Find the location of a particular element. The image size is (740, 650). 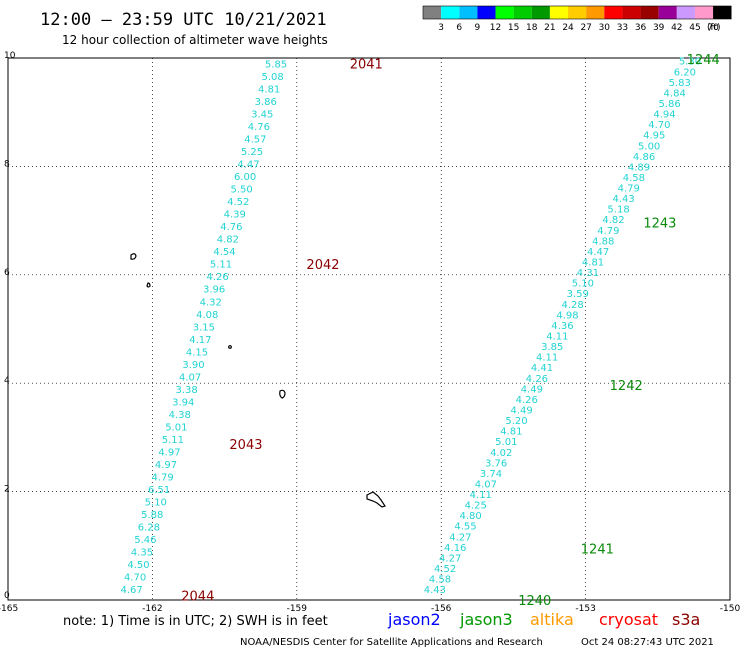

color-scale-label: 70 is located at coordinates (713, 28).